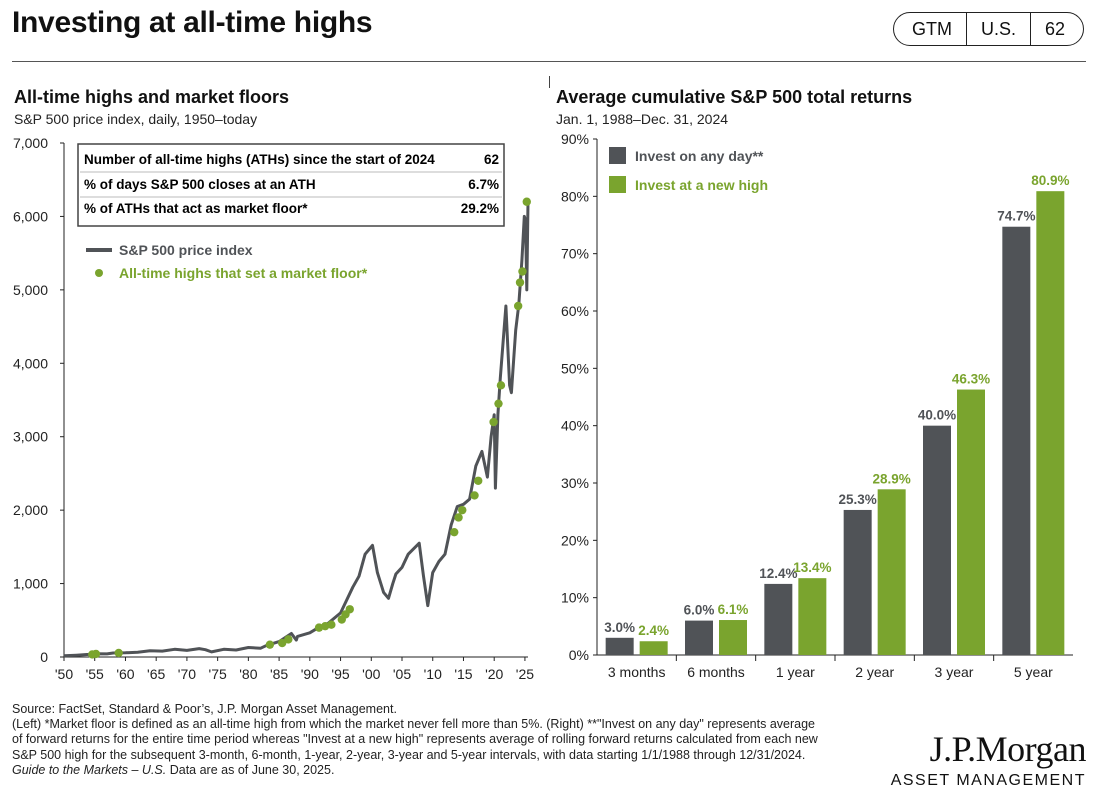 The image size is (1100, 807). What do you see at coordinates (483, 184) in the screenshot?
I see `stats-value-ath-days: 6.7%` at bounding box center [483, 184].